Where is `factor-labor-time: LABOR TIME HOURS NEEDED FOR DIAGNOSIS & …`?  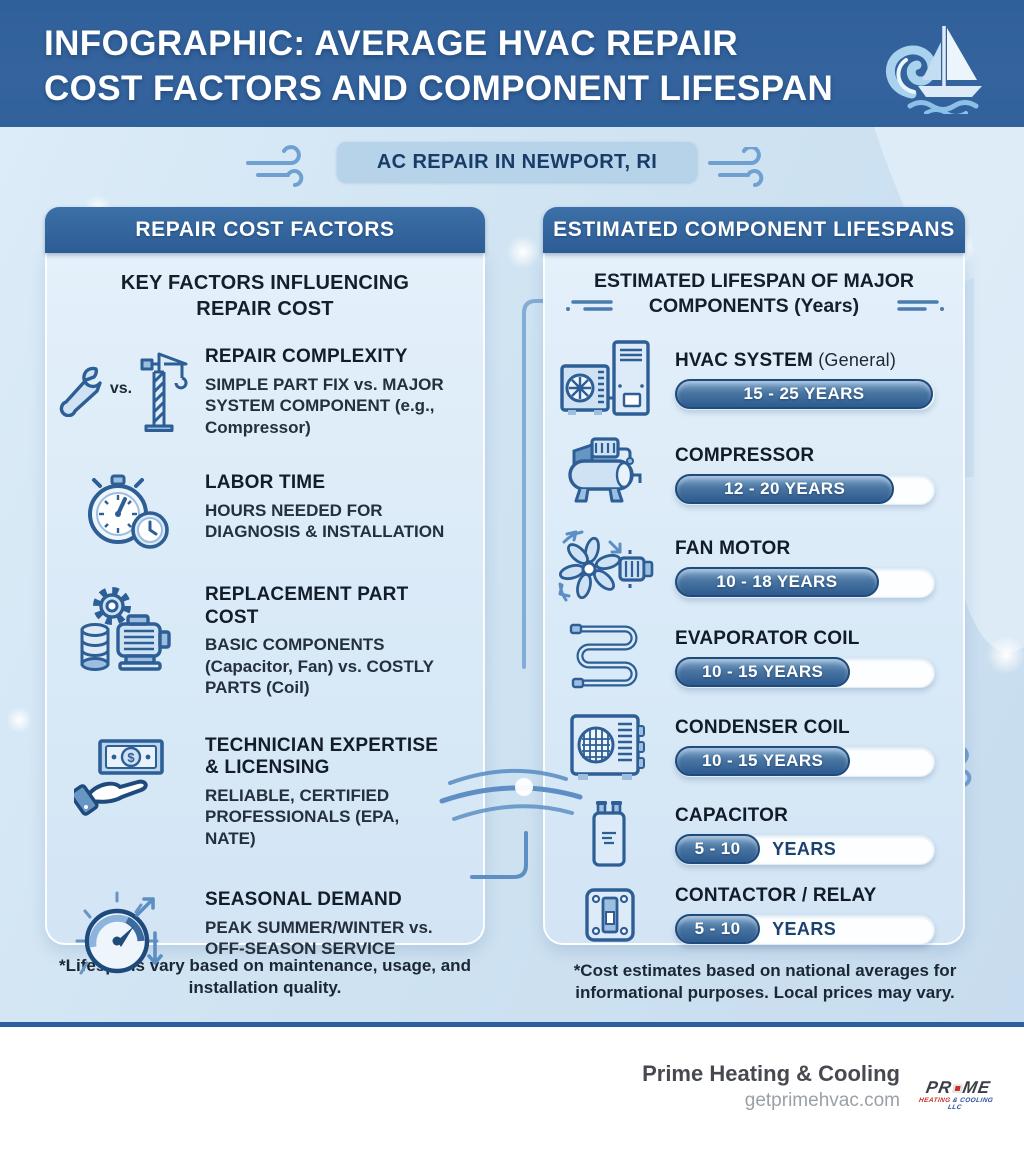 factor-labor-time: LABOR TIME HOURS NEEDED FOR DIAGNOSIS & … is located at coordinates (265, 514).